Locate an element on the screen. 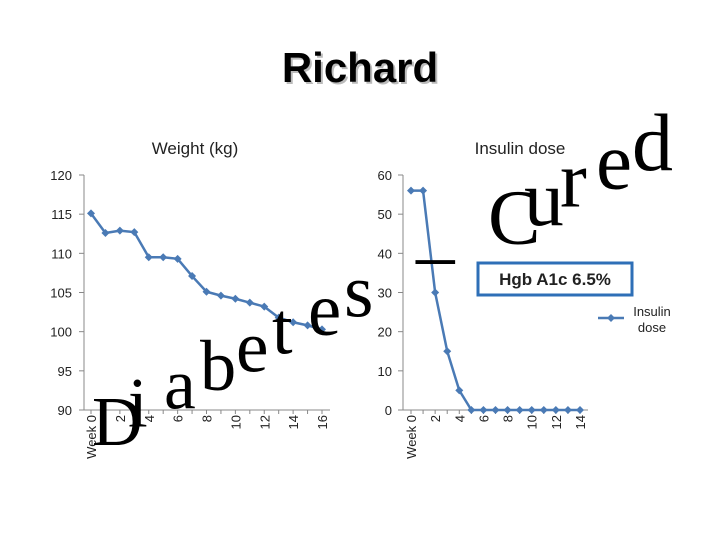 This screenshot has width=720, height=540. slide-title-shadow: Richard is located at coordinates (362, 69).